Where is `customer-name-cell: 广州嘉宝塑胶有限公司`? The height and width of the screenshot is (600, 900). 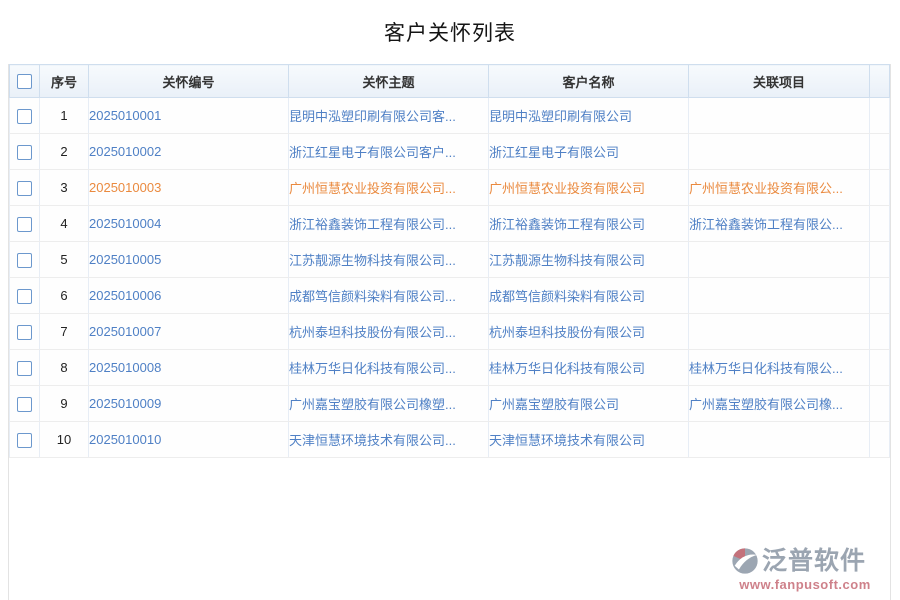 customer-name-cell: 广州嘉宝塑胶有限公司 is located at coordinates (588, 403).